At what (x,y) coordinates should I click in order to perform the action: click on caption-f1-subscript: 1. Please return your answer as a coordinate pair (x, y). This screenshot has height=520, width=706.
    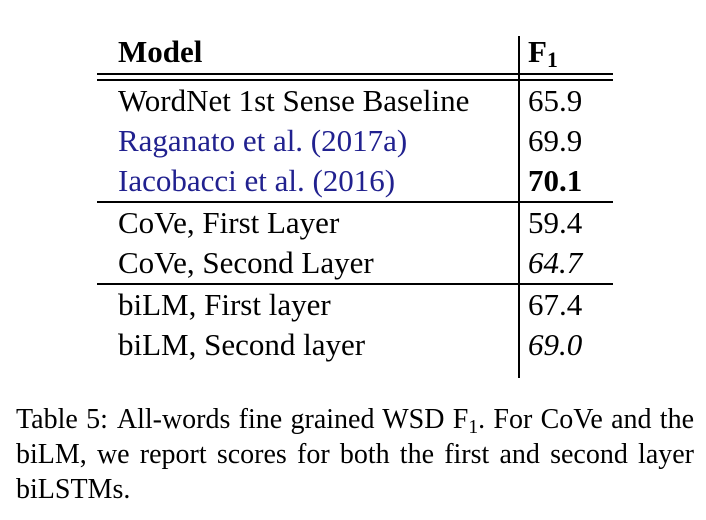
    Looking at the image, I should click on (473, 427).